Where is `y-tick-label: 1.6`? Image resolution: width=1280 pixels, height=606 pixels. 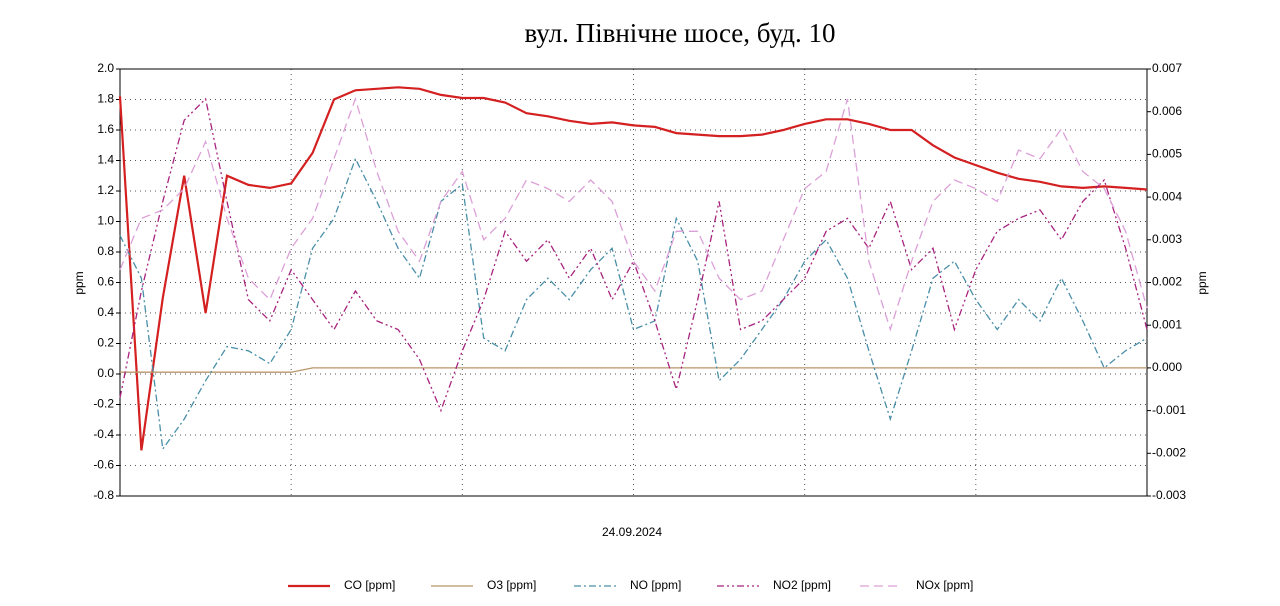 y-tick-label: 1.6 is located at coordinates (105, 129).